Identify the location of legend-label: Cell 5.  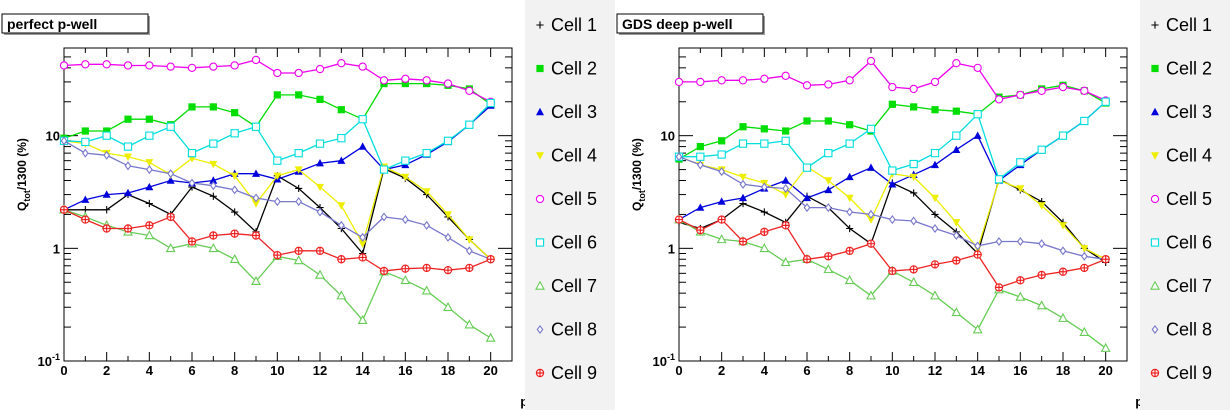
(574, 199).